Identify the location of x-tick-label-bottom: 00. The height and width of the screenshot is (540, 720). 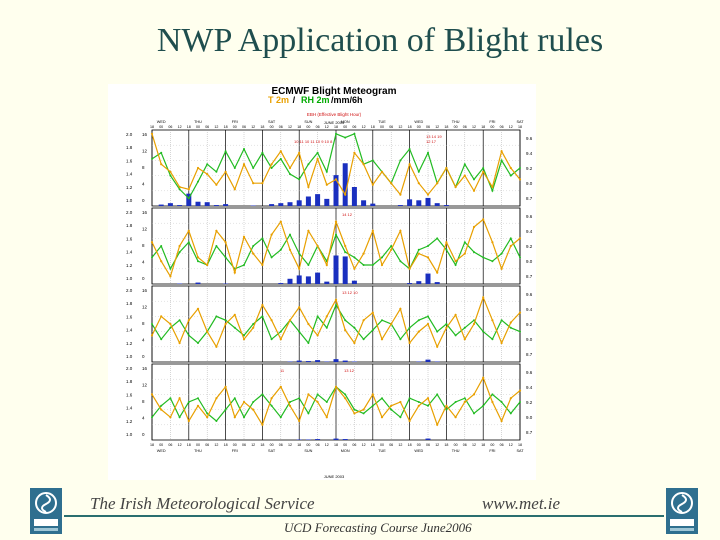
(198, 445).